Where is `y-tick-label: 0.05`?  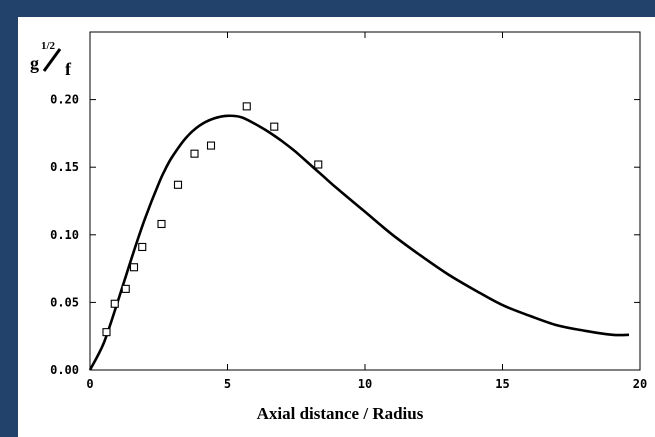
y-tick-label: 0.05 is located at coordinates (64, 302).